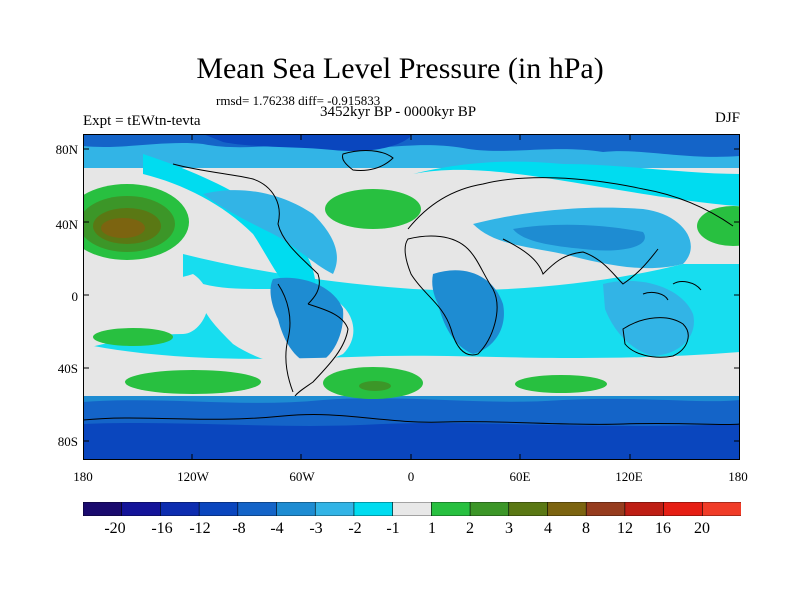 This screenshot has height=600, width=800. Describe the element at coordinates (375, 386) in the screenshot. I see `south-atlantic-high-core` at that location.